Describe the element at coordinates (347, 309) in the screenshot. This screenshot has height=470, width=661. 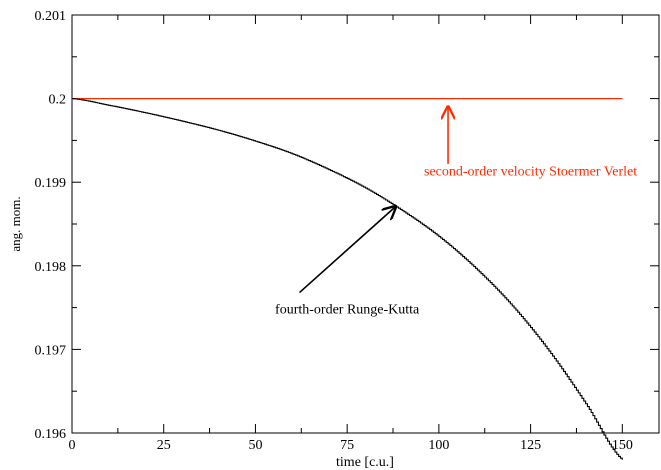
I see `annotation-label: fourth-order Runge-Kutta` at that location.